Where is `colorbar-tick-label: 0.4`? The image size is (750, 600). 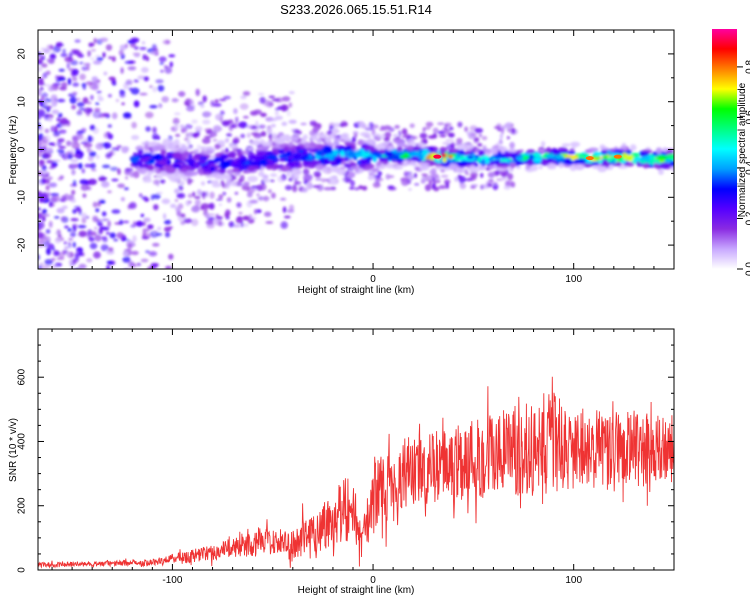 colorbar-tick-label: 0.4 is located at coordinates (747, 168).